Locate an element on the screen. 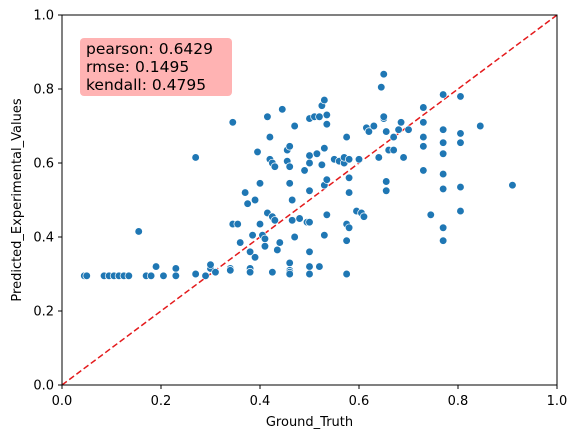 The width and height of the screenshot is (578, 438). y-tick-label: 0.0 is located at coordinates (43, 386).